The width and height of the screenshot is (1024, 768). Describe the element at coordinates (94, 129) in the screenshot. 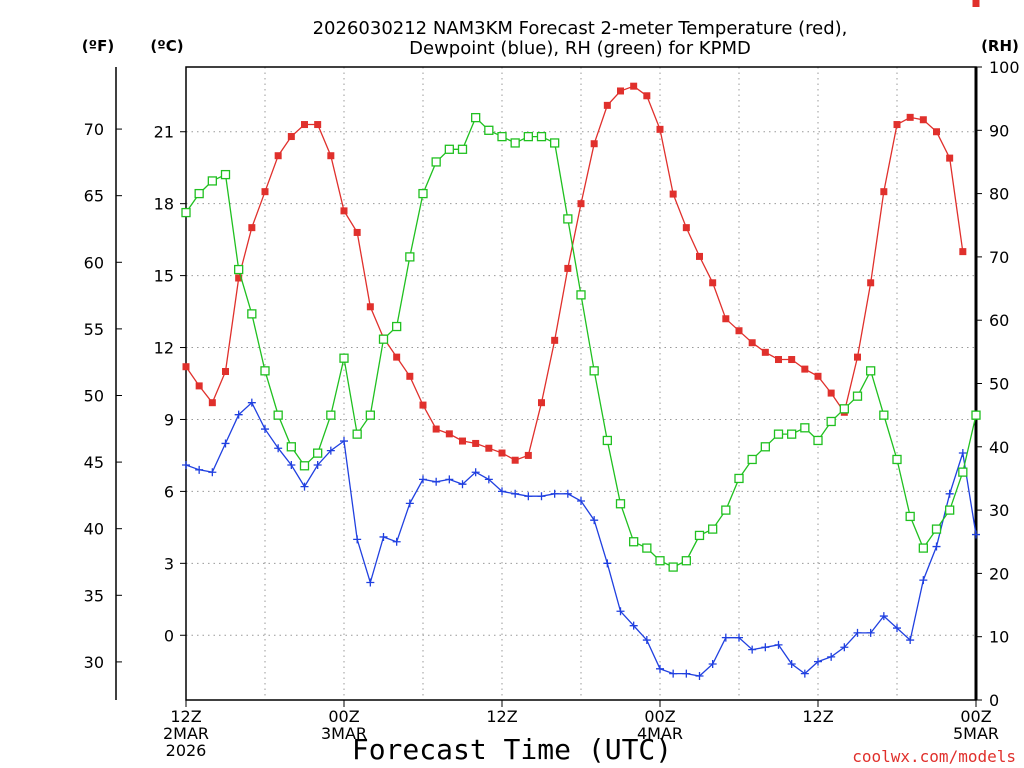

I see `fahrenheit-tick-label: 70` at that location.